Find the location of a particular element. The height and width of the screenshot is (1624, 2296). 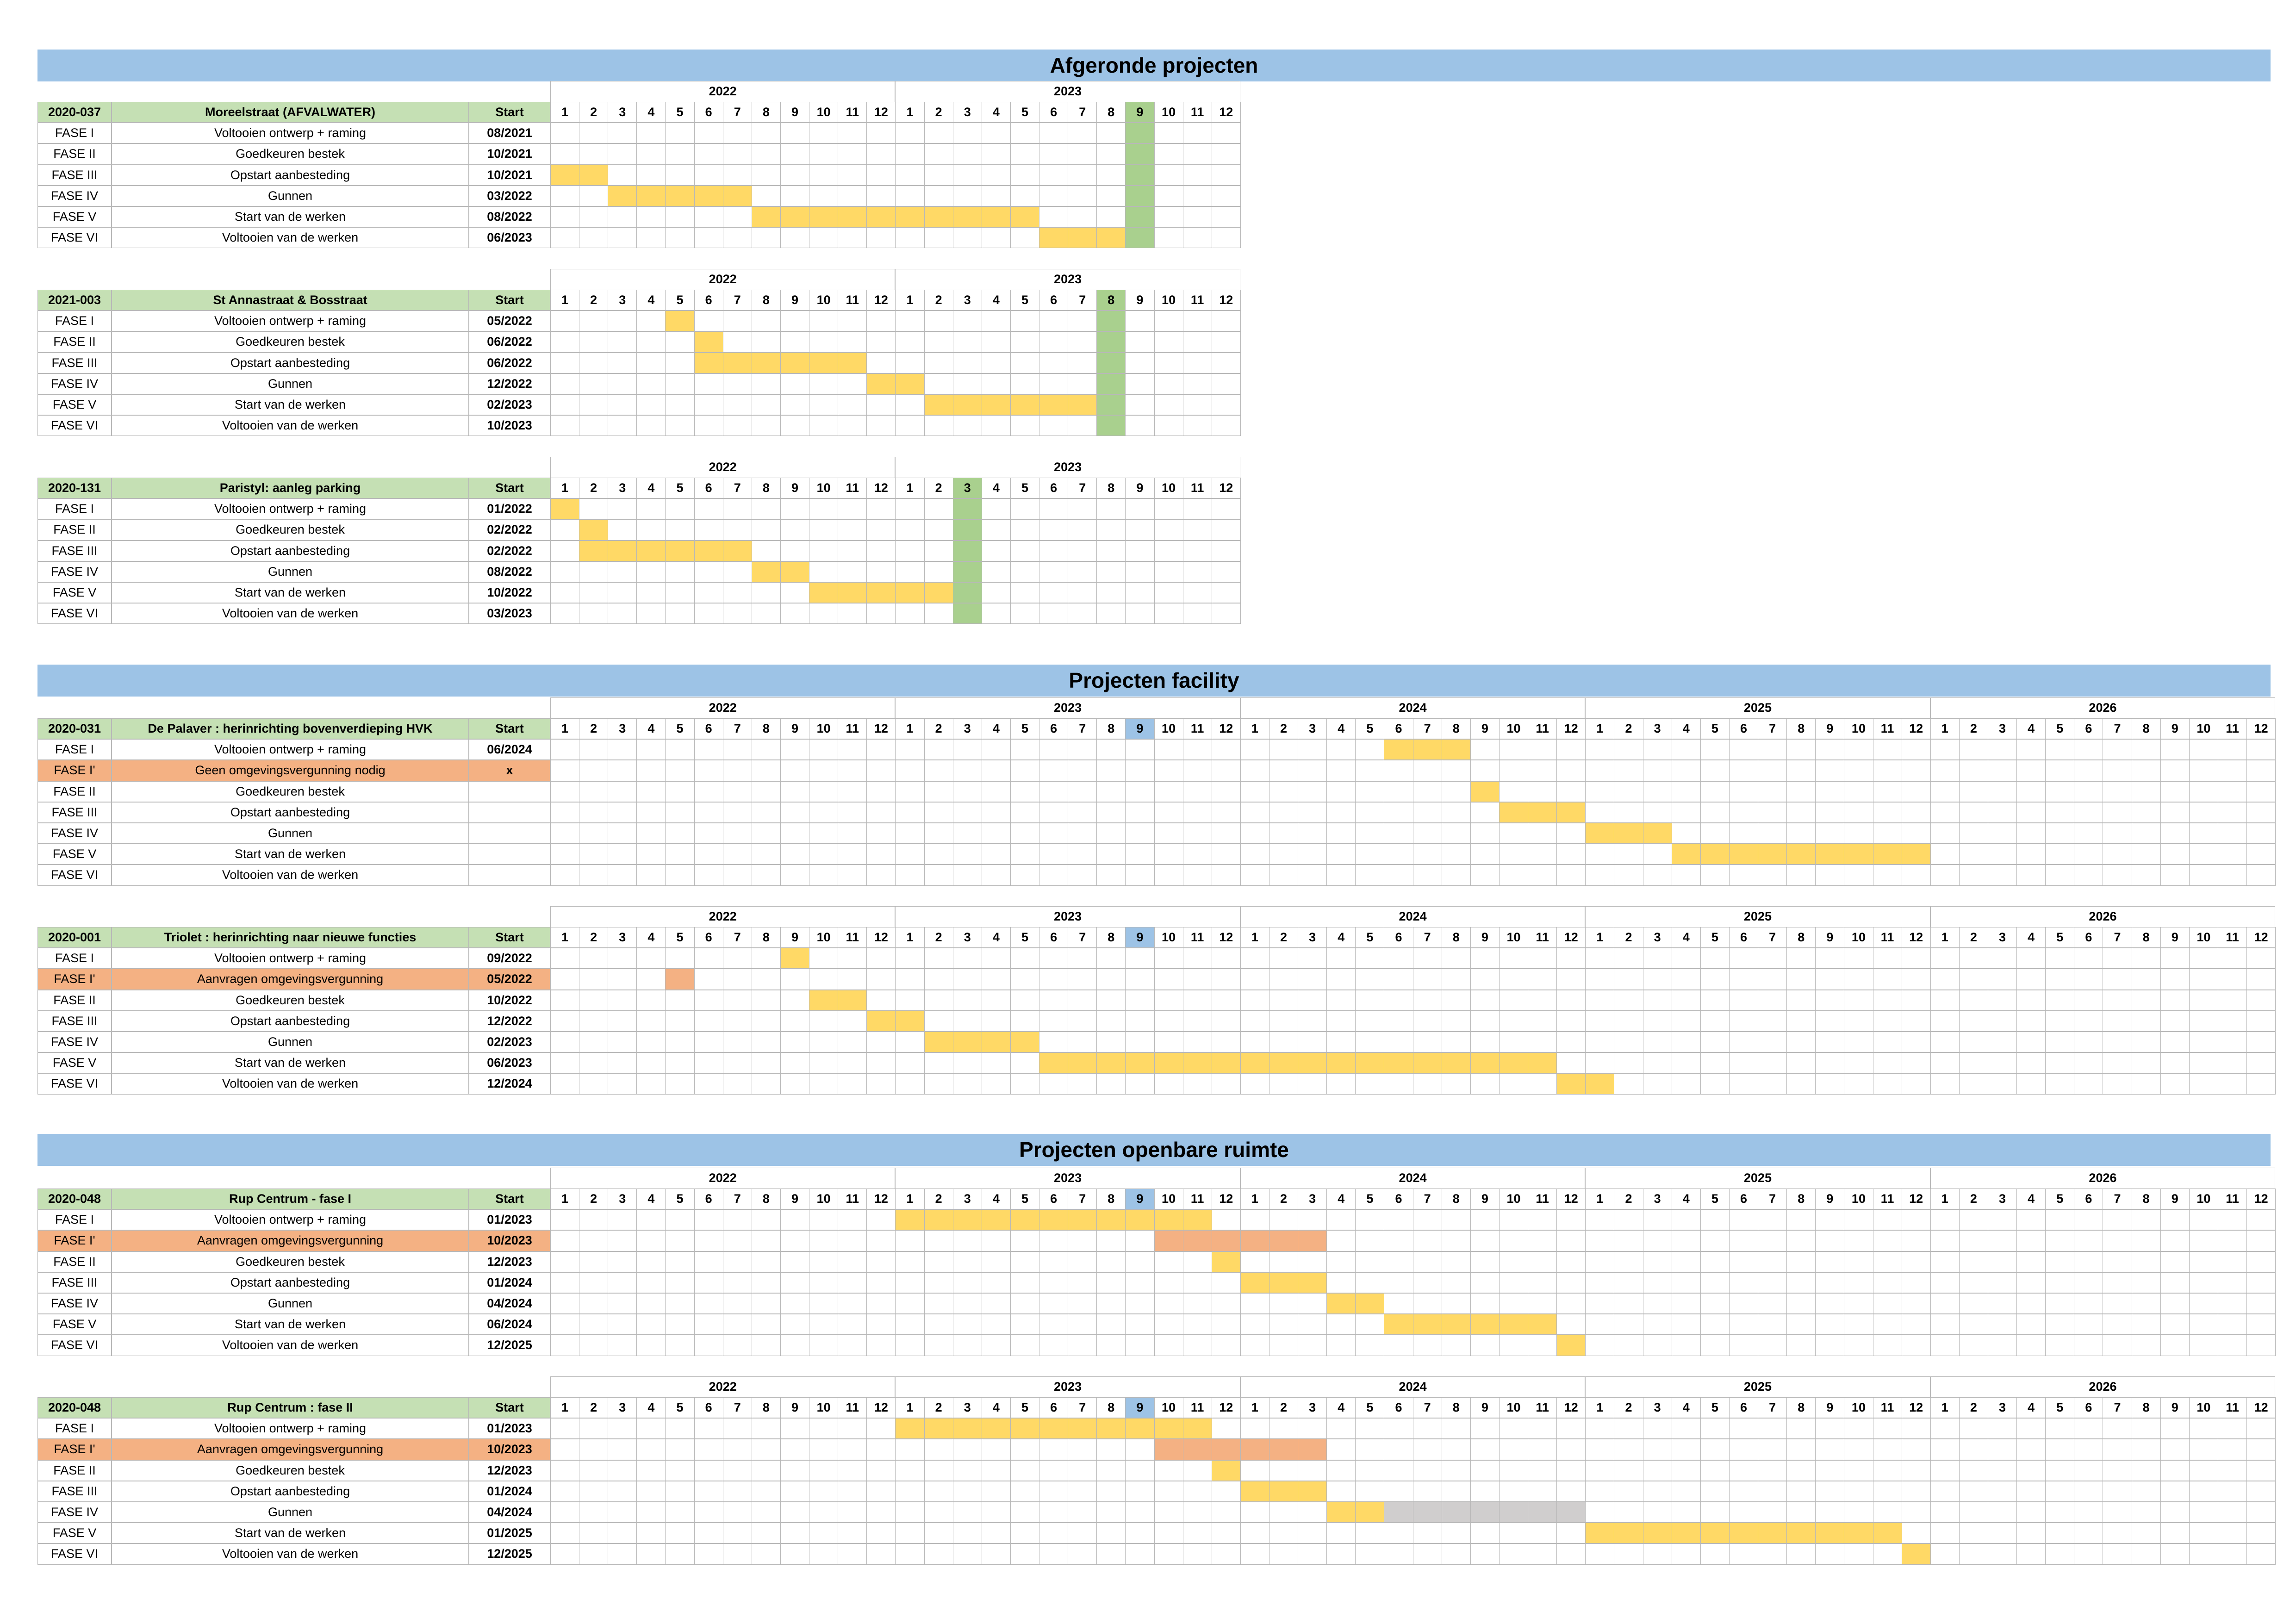

phase-start-date: 08/2022 is located at coordinates (509, 217).